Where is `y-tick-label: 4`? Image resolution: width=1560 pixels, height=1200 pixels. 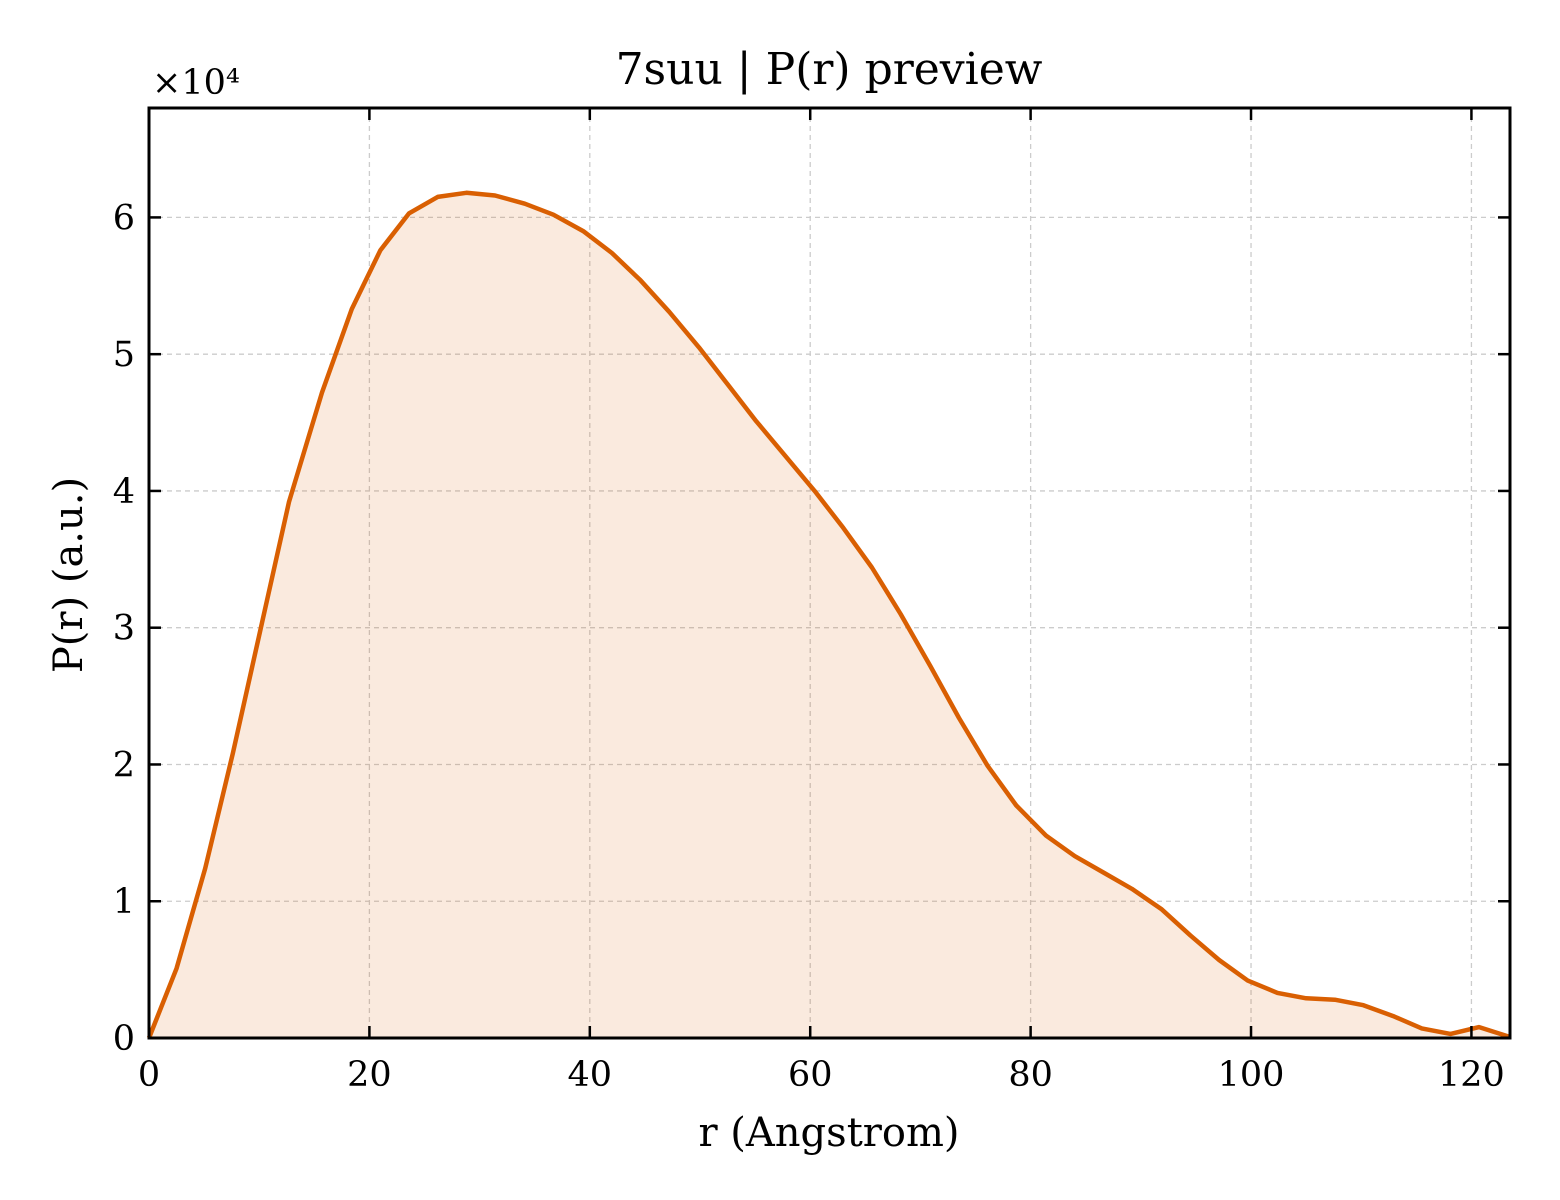 y-tick-label: 4 is located at coordinates (124, 492).